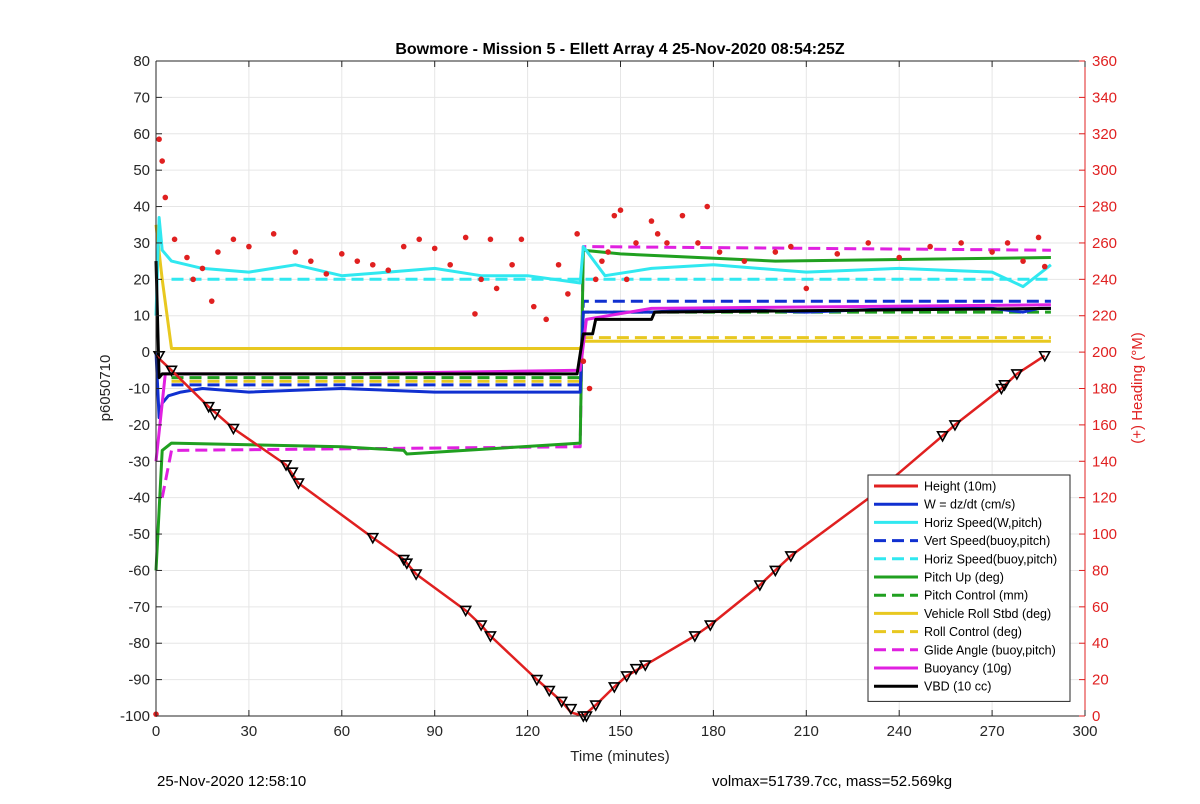 Image resolution: width=1200 pixels, height=804 pixels. Describe the element at coordinates (990, 559) in the screenshot. I see `legend-label: Horiz Speed(buoy,pitch)` at that location.